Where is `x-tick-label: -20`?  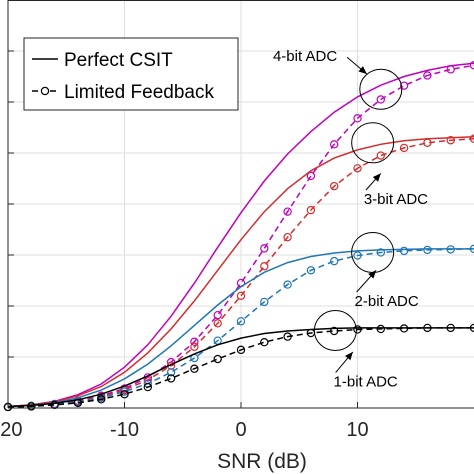 x-tick-label: -20 is located at coordinates (11, 430).